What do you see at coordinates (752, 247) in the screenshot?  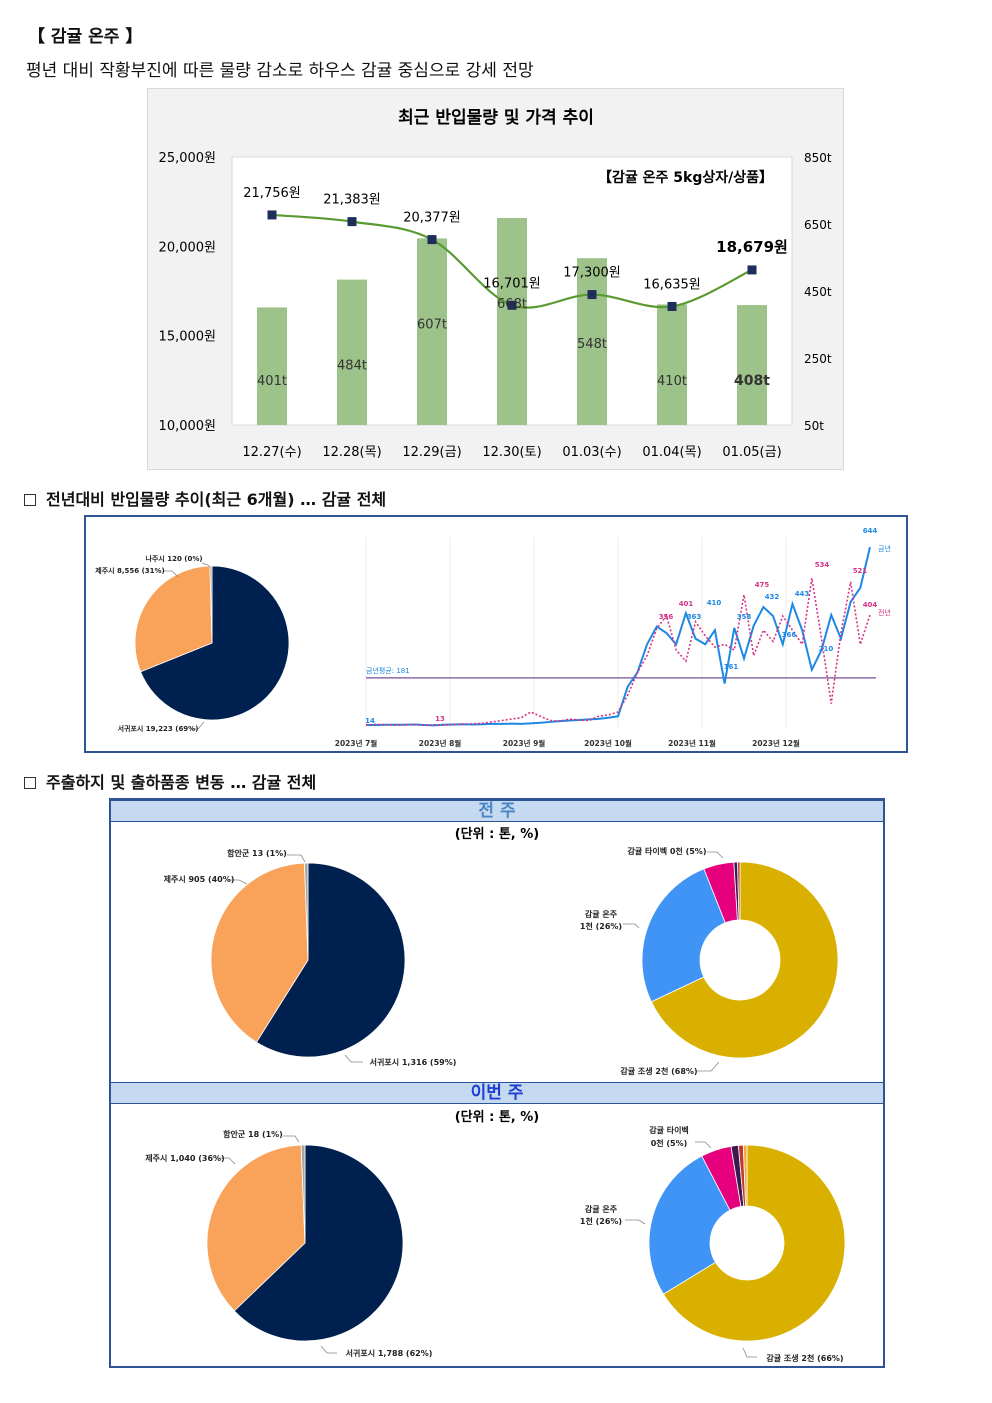 I see `price-data-label: 18,679원` at bounding box center [752, 247].